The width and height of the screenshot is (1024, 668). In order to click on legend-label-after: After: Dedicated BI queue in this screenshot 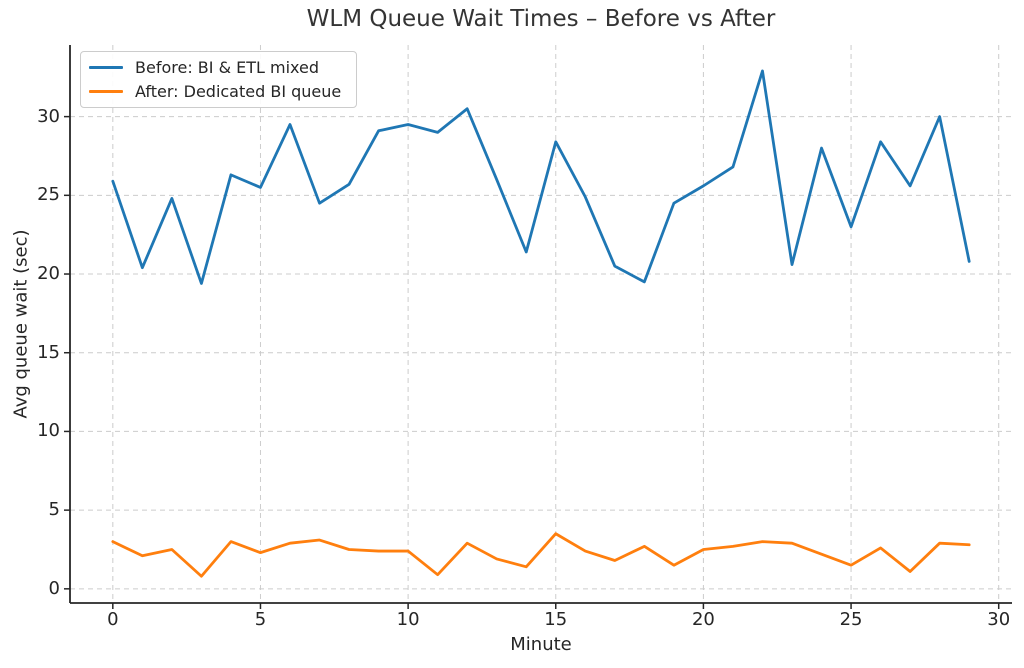, I will do `click(238, 91)`.